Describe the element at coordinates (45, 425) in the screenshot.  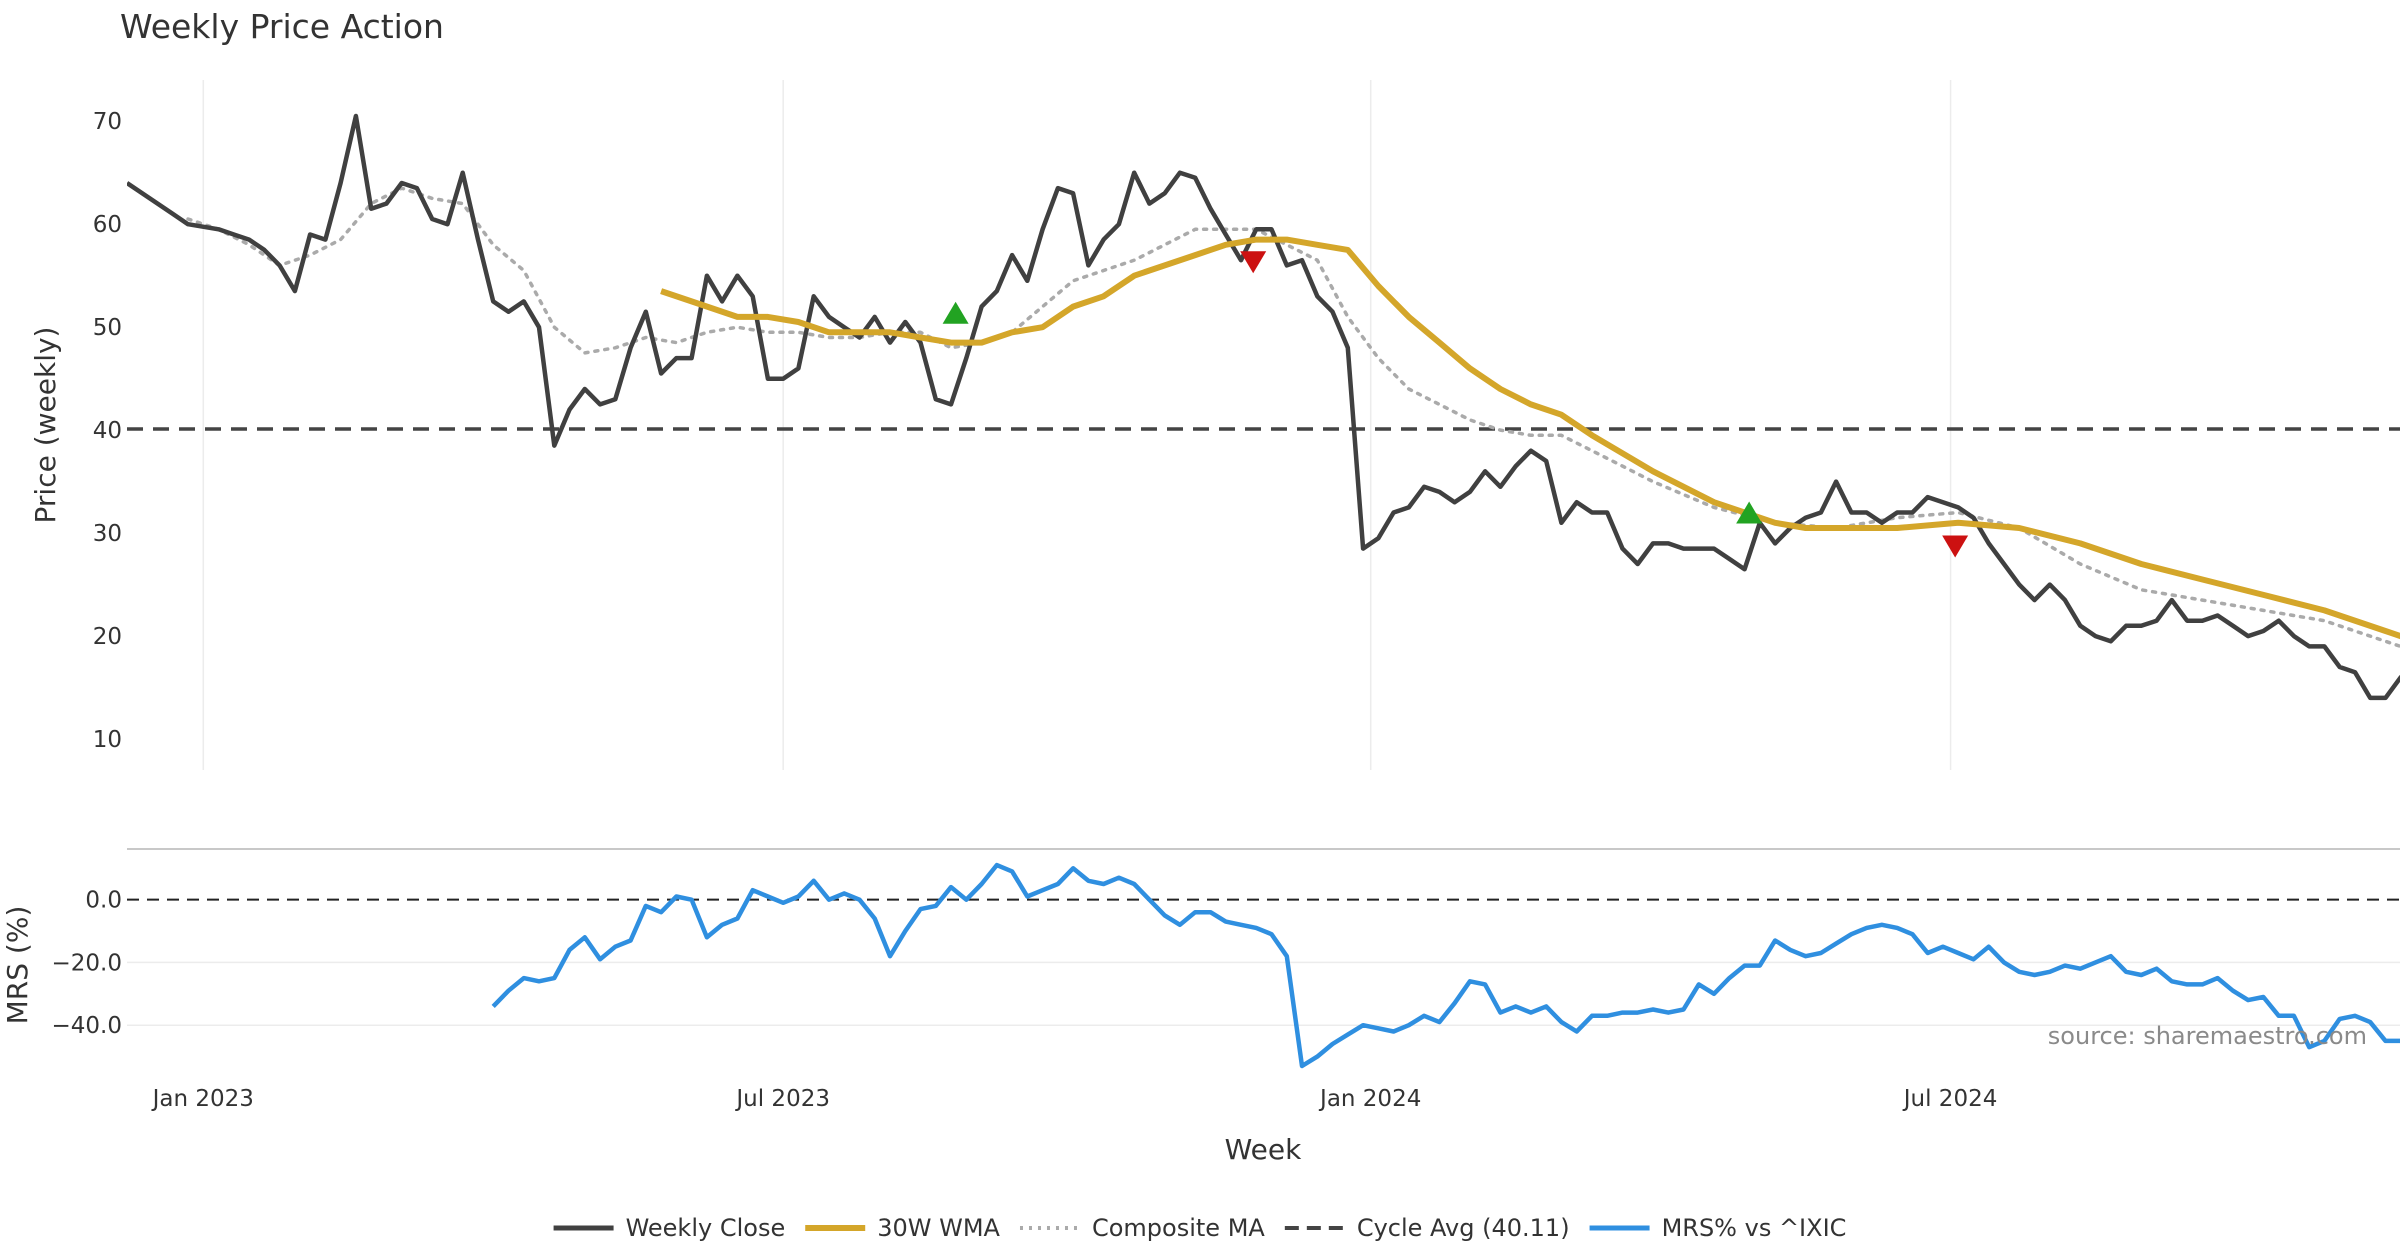
I see `price-y-axis-label: Price (weekly)` at that location.